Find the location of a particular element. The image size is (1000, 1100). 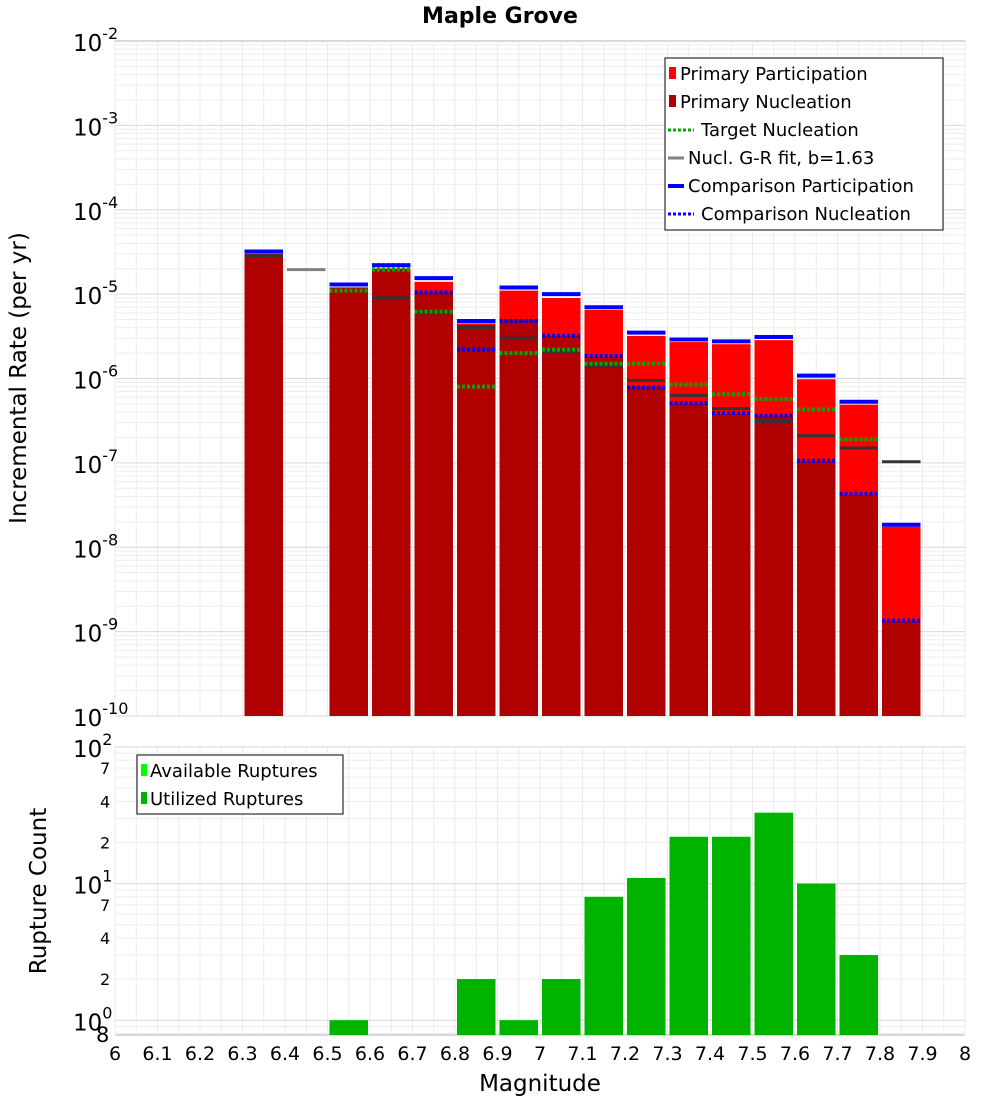

legend-item-target-nucleation: Target Nucleation is located at coordinates (763, 130).